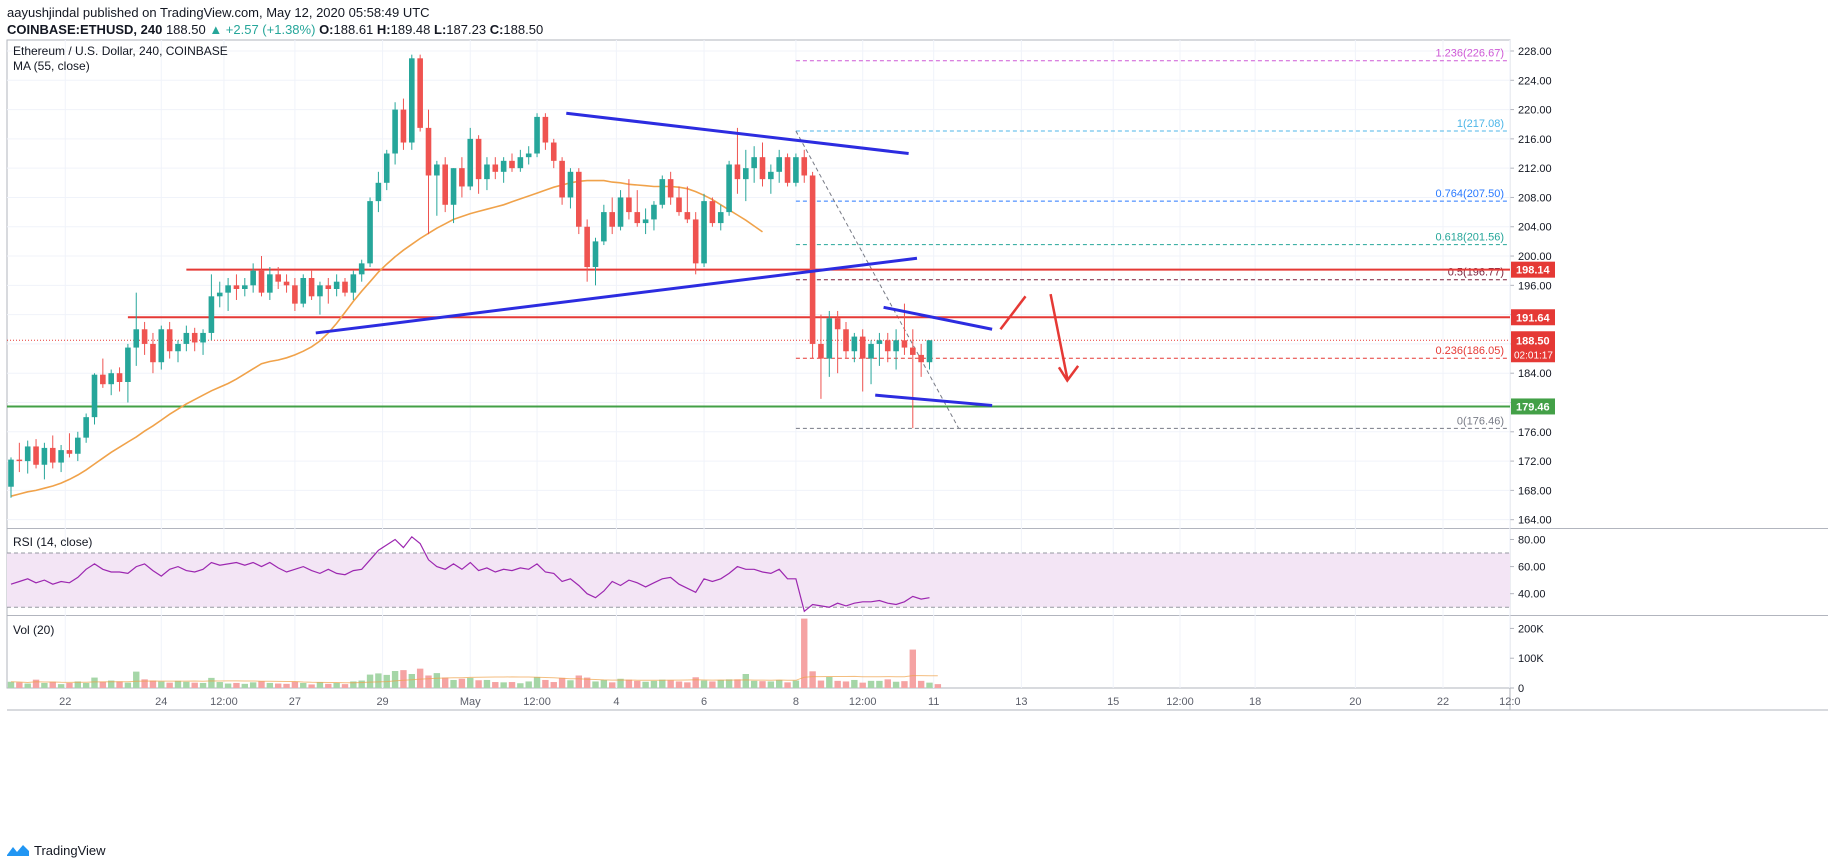 Image resolution: width=1828 pixels, height=868 pixels. Describe the element at coordinates (1532, 540) in the screenshot. I see `rsi-tick-label: 80.00` at that location.